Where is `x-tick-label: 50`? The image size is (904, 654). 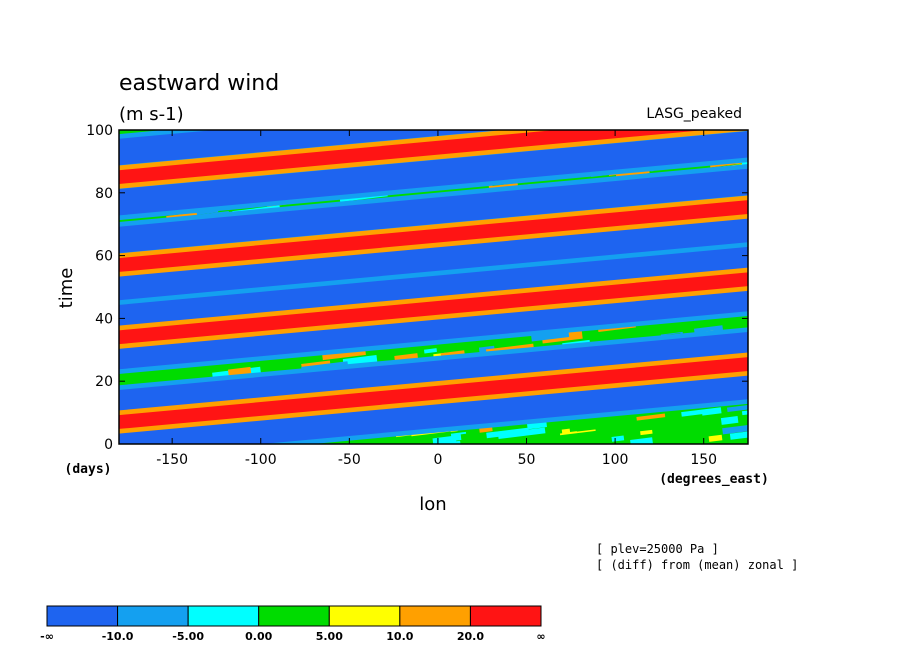 x-tick-label: 50 is located at coordinates (527, 460).